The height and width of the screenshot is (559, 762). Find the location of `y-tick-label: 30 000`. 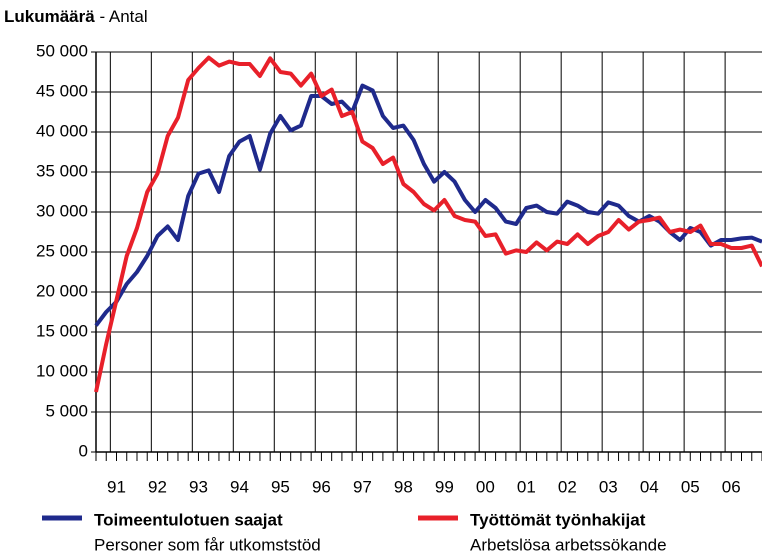

y-tick-label: 30 000 is located at coordinates (62, 210).